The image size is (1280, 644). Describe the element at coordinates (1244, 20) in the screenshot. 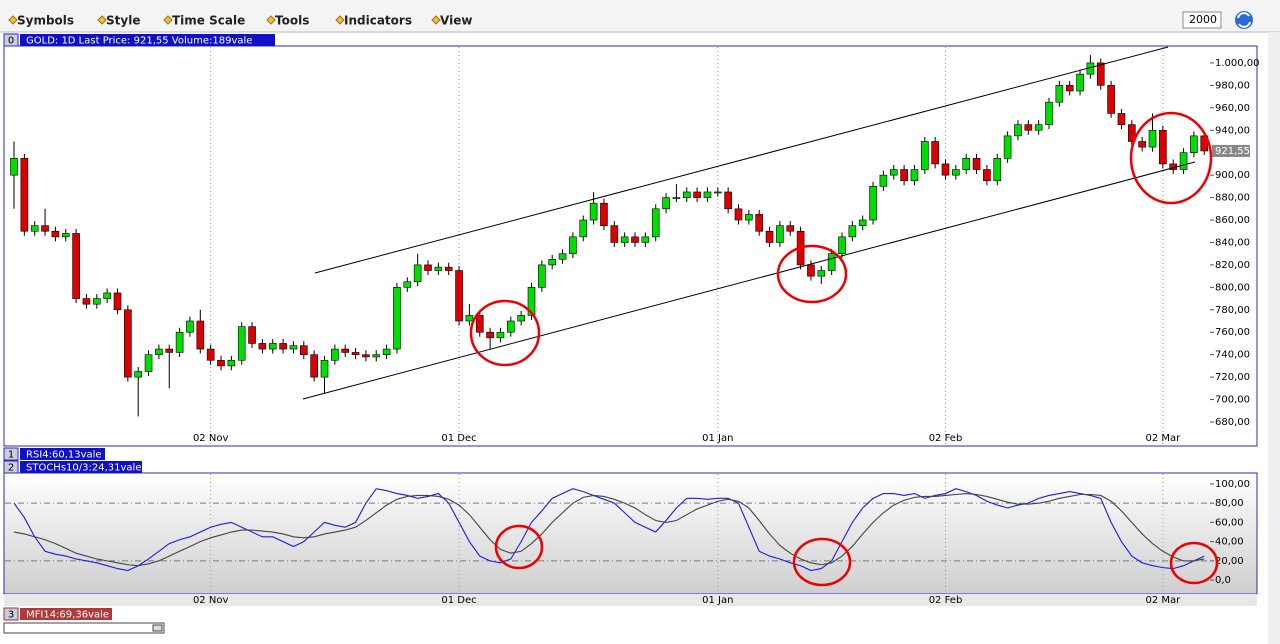

I see `refresh-icon` at that location.